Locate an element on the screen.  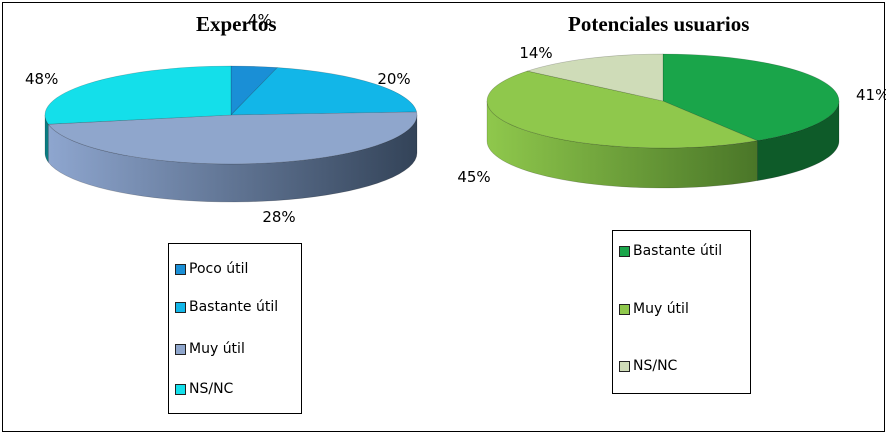
data-label-ns-nc: 14% is located at coordinates (535, 53).